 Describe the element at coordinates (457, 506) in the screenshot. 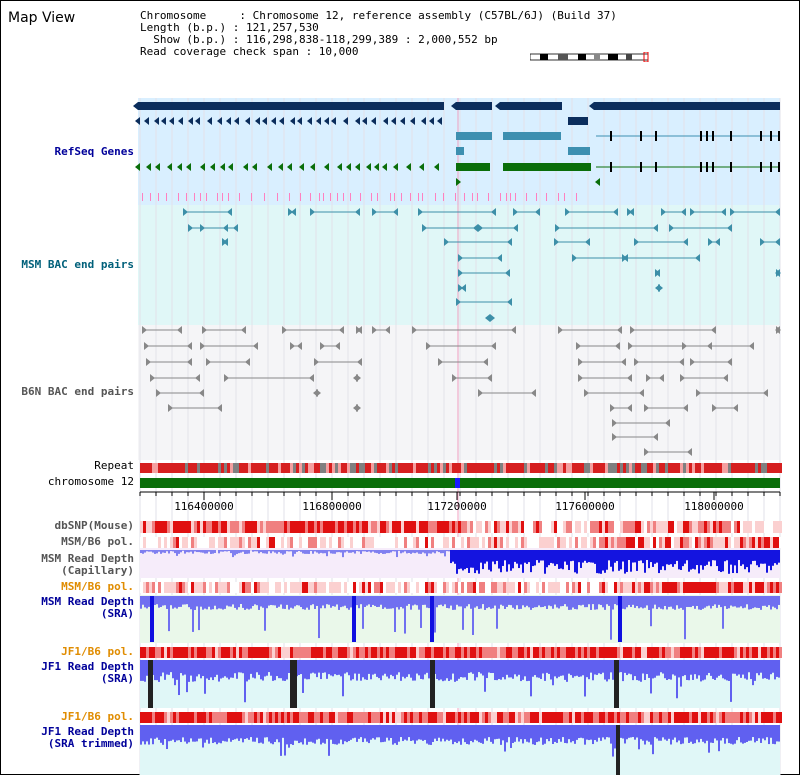

I see `axis-tick-label: 117200000` at that location.